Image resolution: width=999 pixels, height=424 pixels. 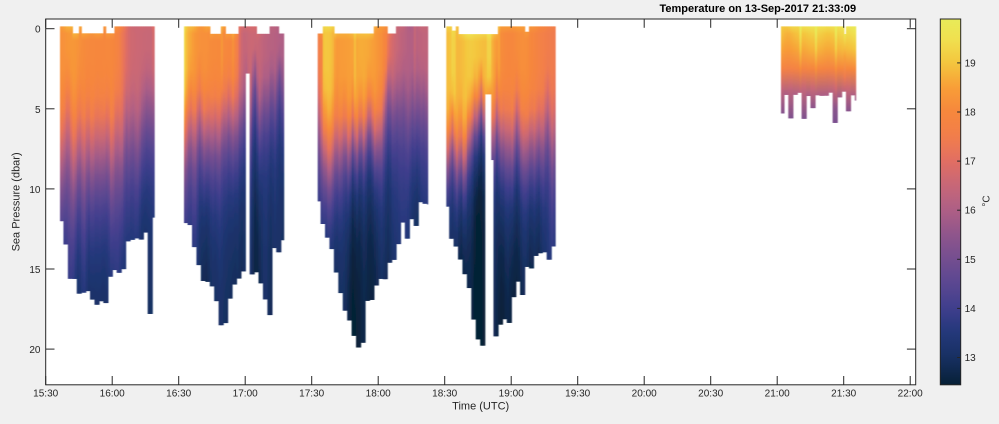 I want to click on svg-text: 15:30, so click(x=45, y=394).